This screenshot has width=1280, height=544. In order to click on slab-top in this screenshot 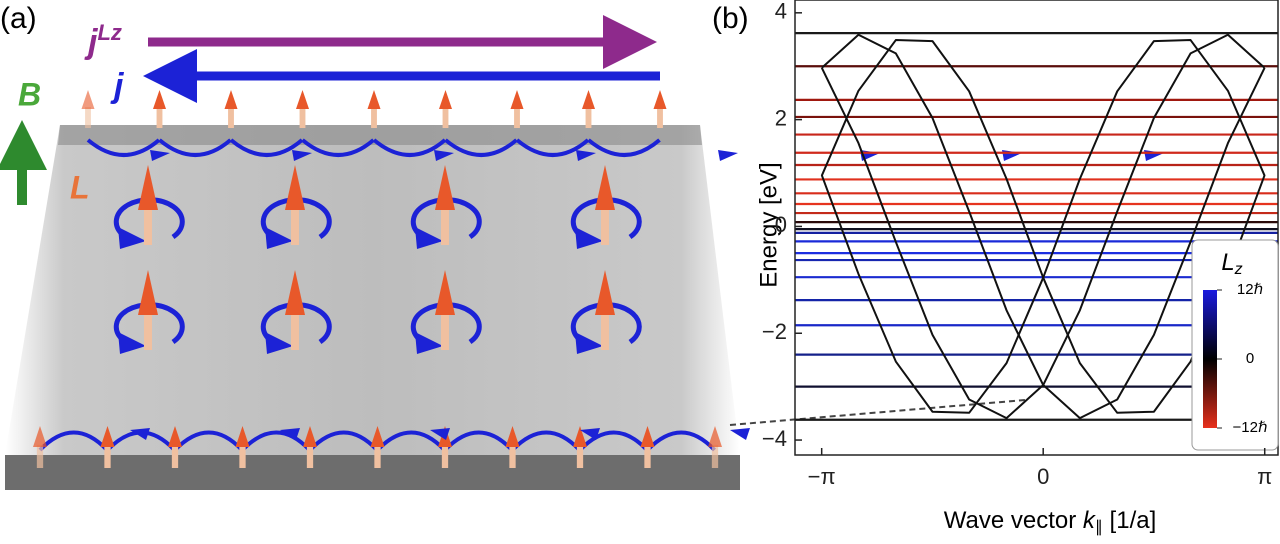, I will do `click(380, 135)`.